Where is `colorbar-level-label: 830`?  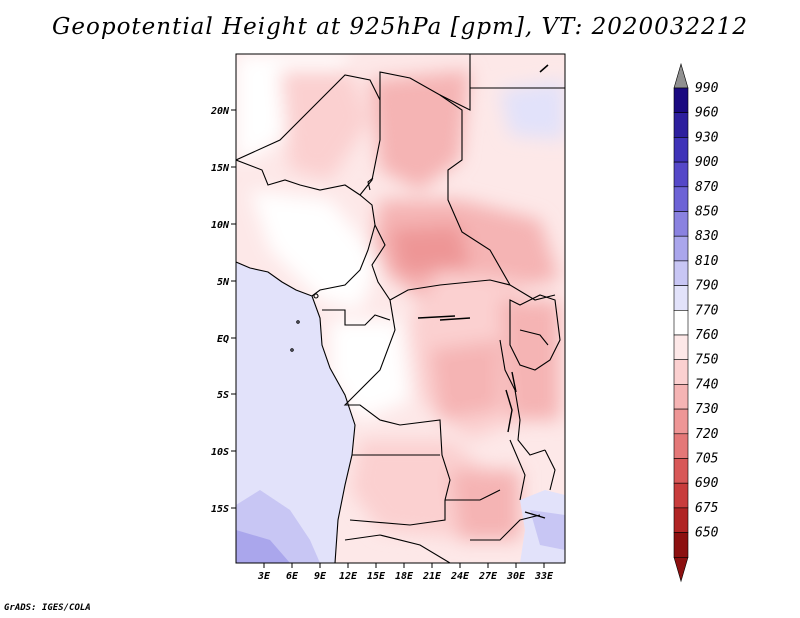 colorbar-level-label: 830 is located at coordinates (707, 236).